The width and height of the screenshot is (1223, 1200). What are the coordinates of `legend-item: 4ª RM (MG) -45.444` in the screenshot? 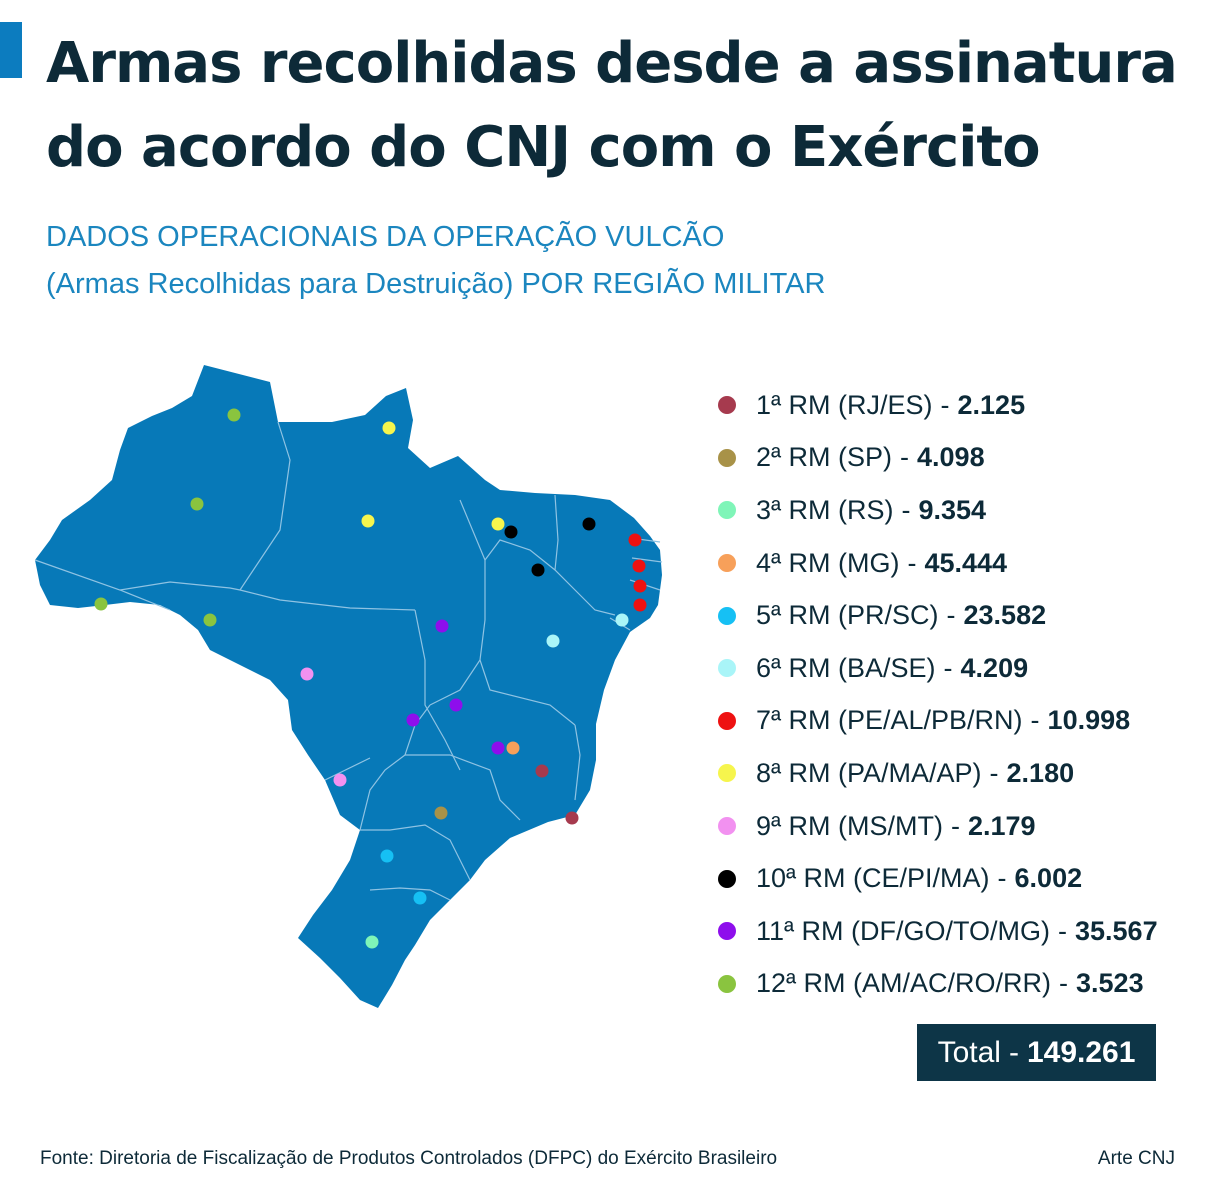 It's located at (963, 563).